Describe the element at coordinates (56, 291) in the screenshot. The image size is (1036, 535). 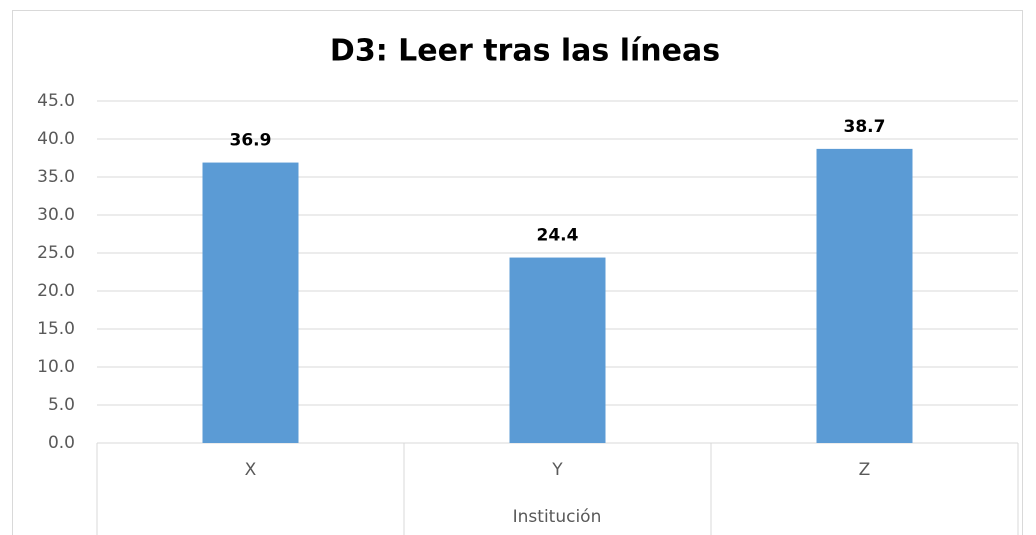
I see `y-tick-label: 20.0` at that location.